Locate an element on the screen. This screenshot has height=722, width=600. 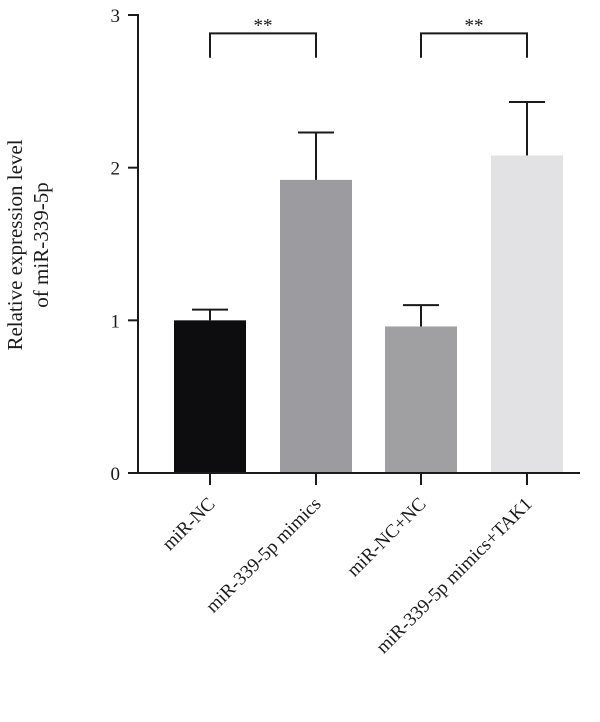
category-label: miR-339-5p mimics is located at coordinates (263, 555).